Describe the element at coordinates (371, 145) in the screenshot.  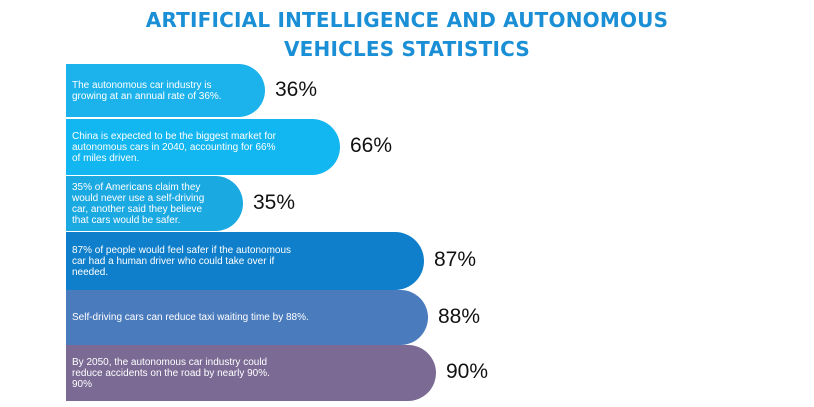
I see `bar-value-label-2: 66%` at that location.